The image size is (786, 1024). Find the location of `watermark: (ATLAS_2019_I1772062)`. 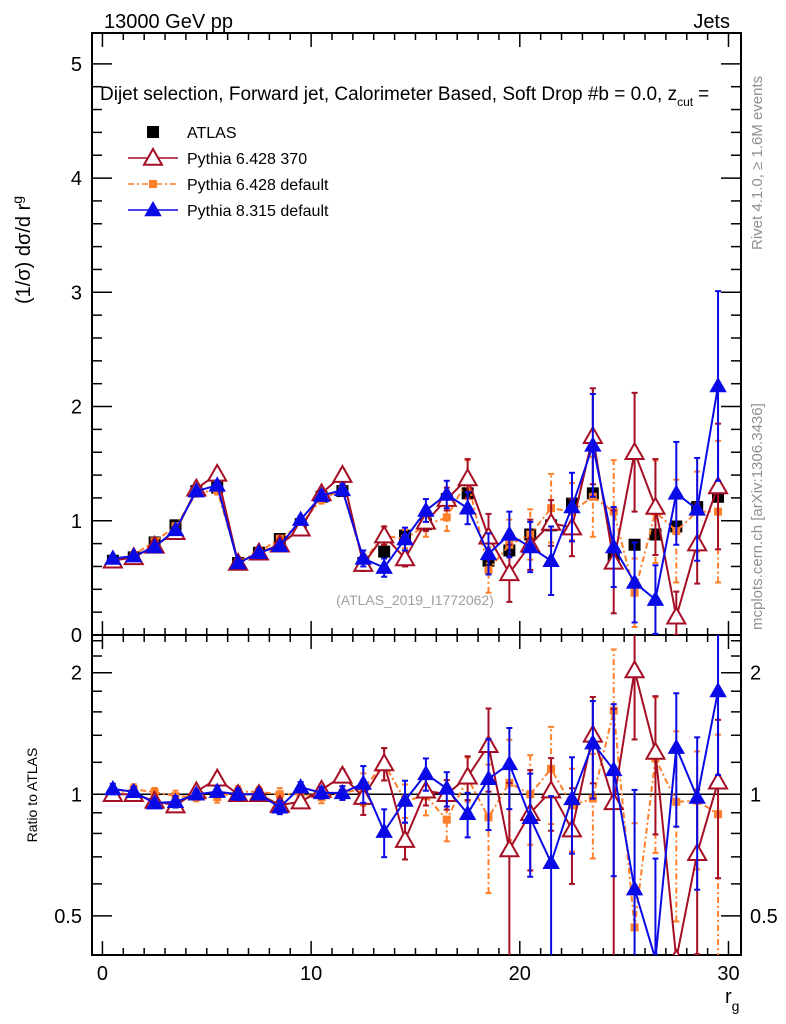

watermark: (ATLAS_2019_I1772062) is located at coordinates (415, 600).